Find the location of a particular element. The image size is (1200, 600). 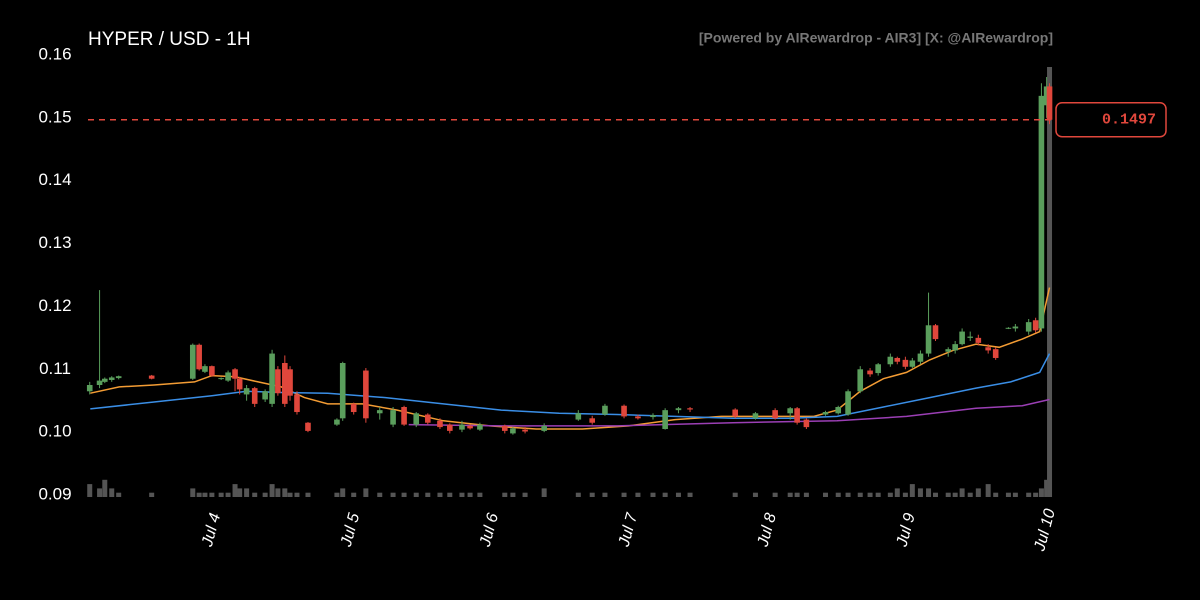

y-tick-label: 0.12 is located at coordinates (54, 305).